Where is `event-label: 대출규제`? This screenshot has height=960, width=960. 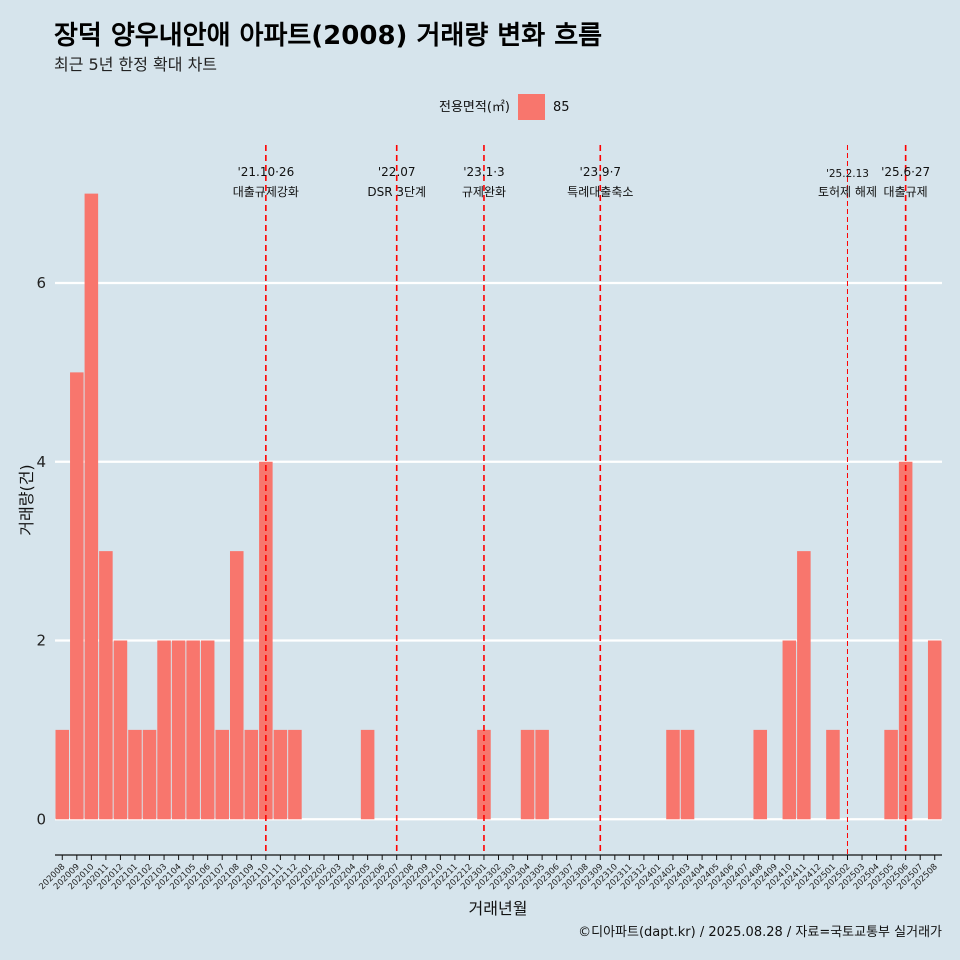
event-label: 대출규제 is located at coordinates (906, 192).